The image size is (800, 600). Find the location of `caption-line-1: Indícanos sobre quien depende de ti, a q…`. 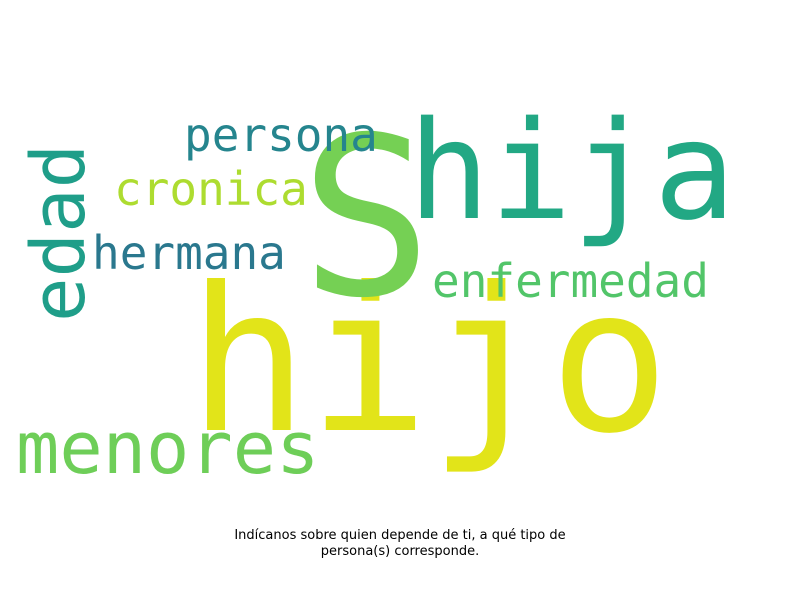

caption-line-1: Indícanos sobre quien depende de ti, a q… is located at coordinates (400, 535).